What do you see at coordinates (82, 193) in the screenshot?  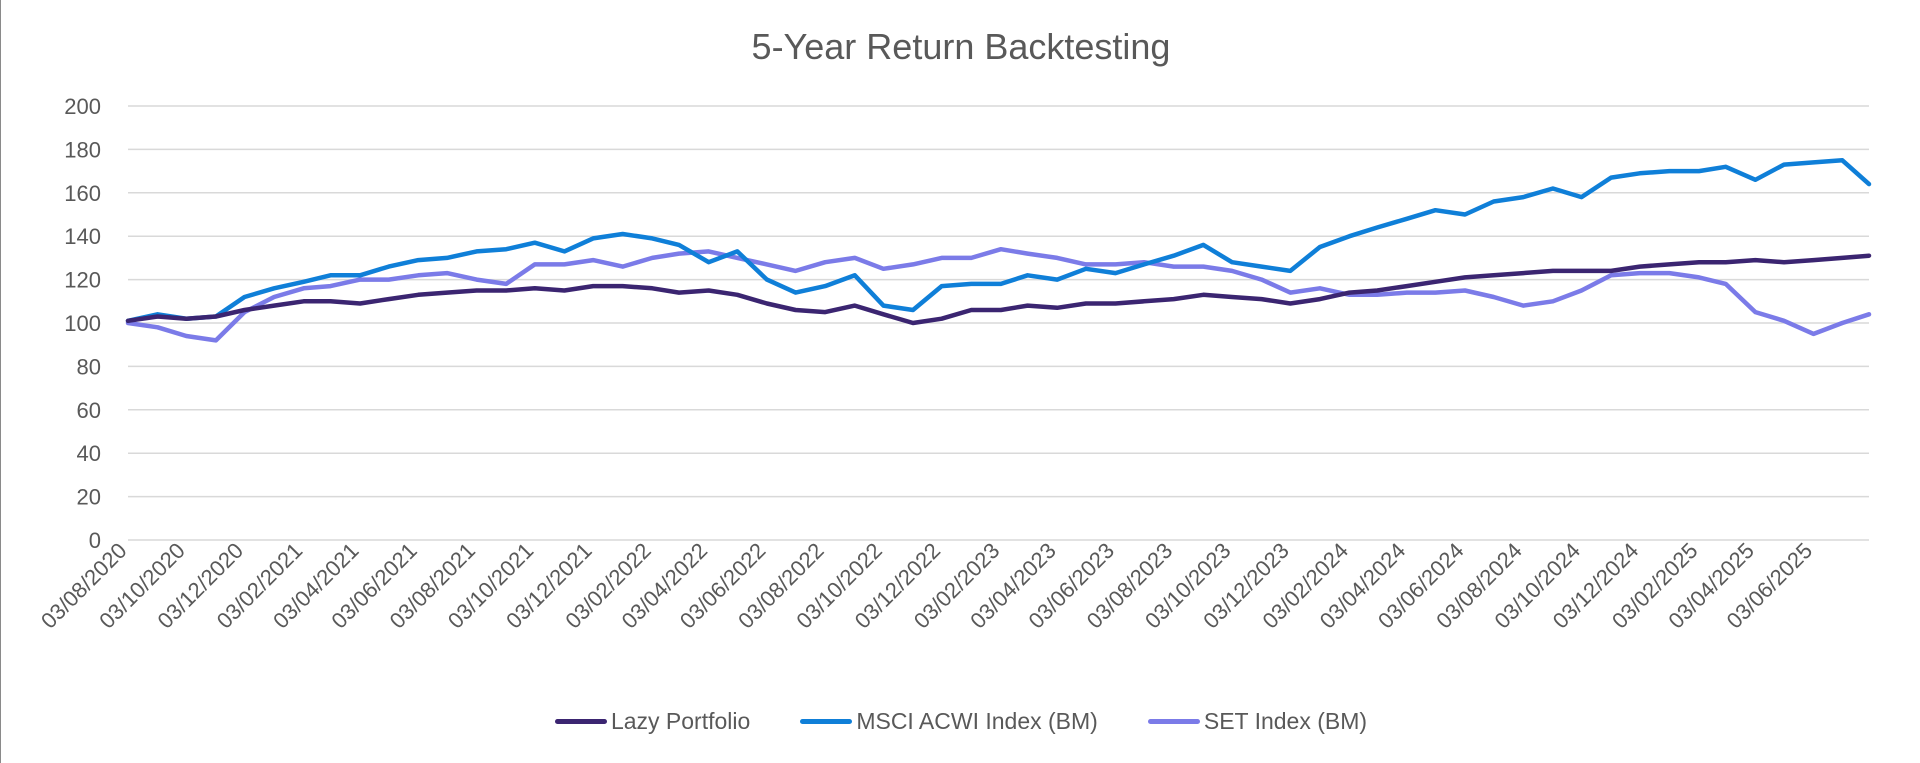 I see `y-tick-label-160: 160` at bounding box center [82, 193].